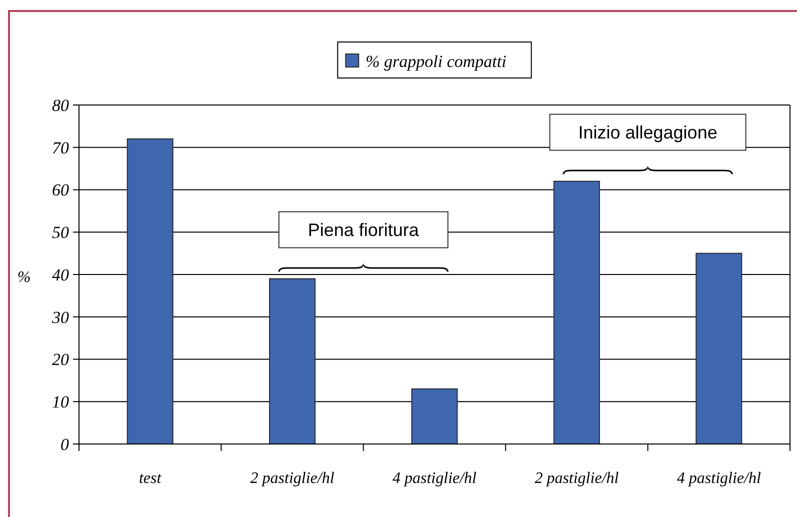 This screenshot has height=517, width=797. What do you see at coordinates (61, 274) in the screenshot?
I see `y-tick-label: 40` at bounding box center [61, 274].